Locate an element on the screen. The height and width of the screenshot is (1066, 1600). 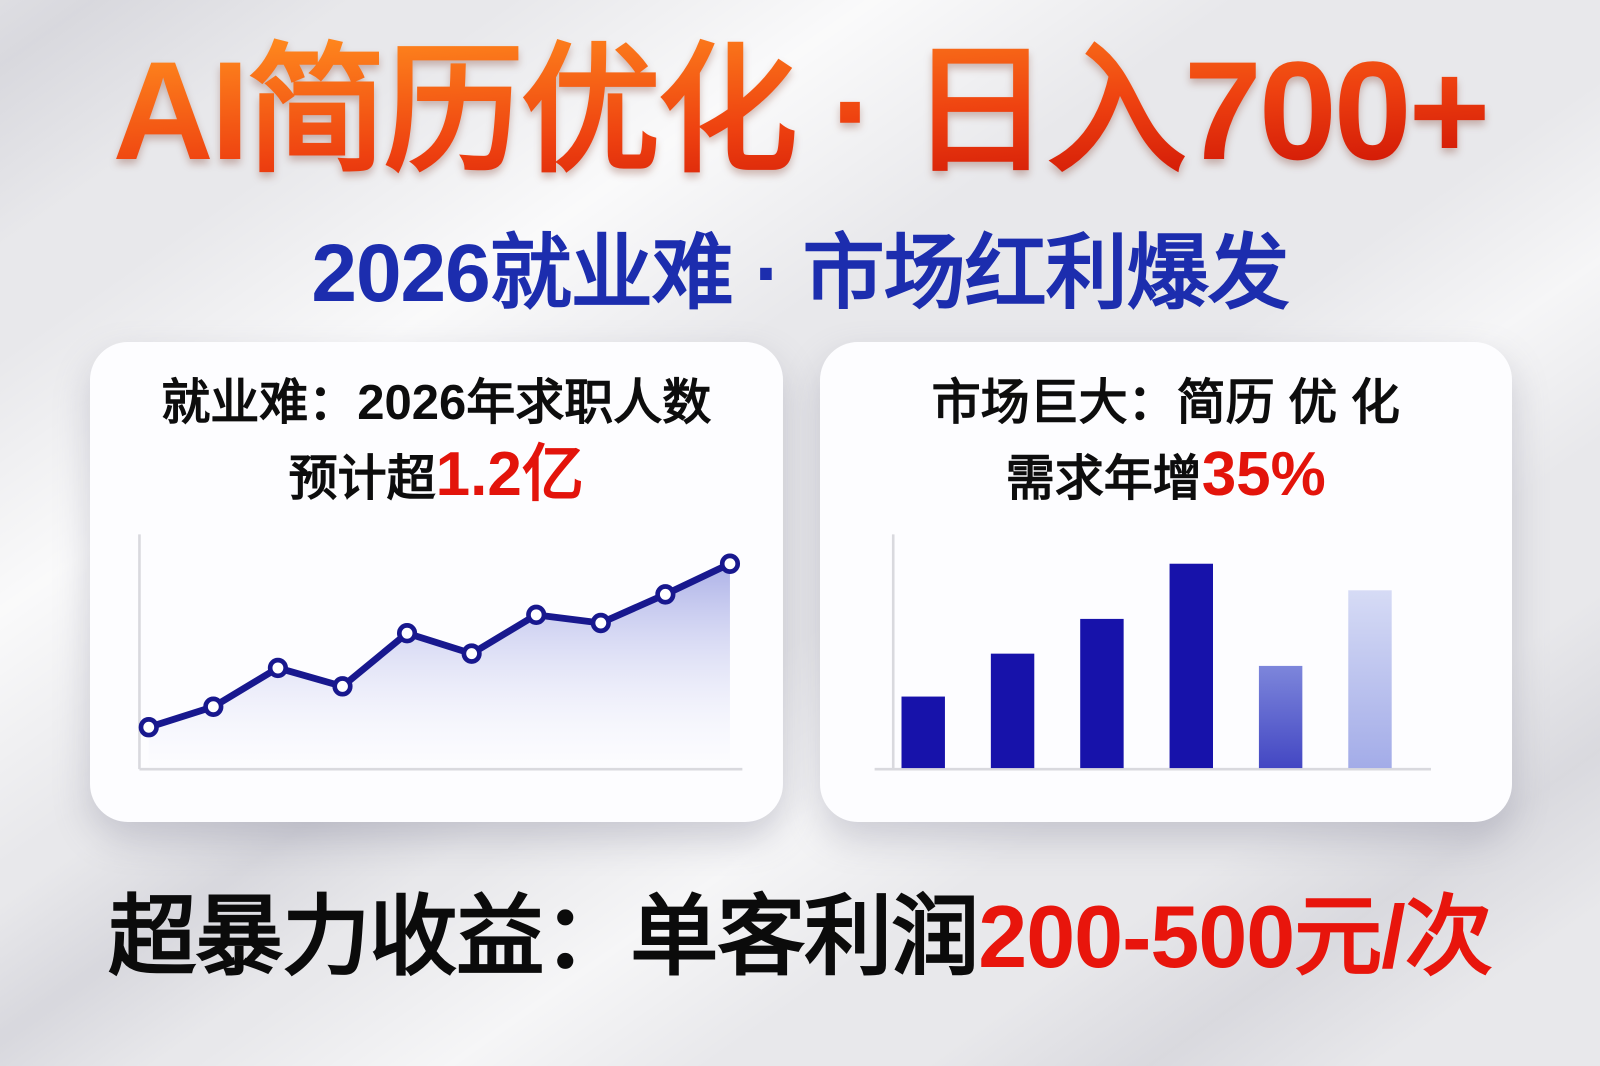
footer-highlight: 200-500元/次 is located at coordinates (1235, 936).